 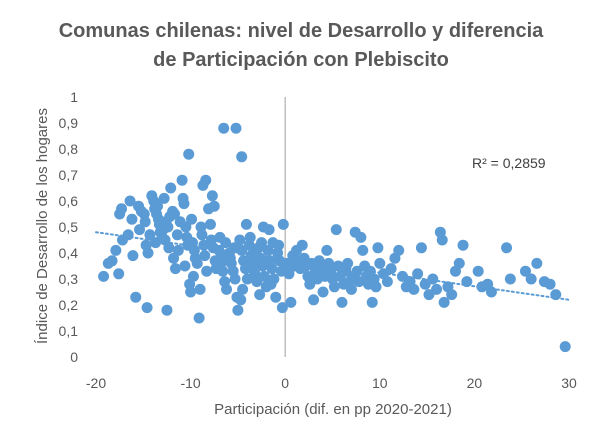 I want to click on y-tick-label: 0,7, so click(x=69, y=175).